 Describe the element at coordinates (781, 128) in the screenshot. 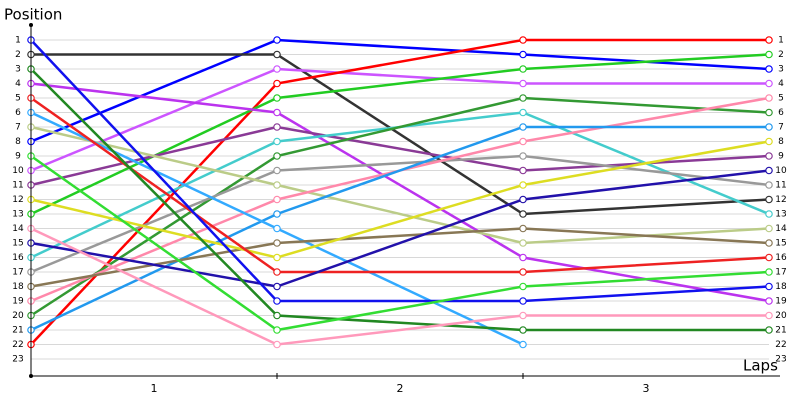

I see `y-tick-label-right: 7` at that location.